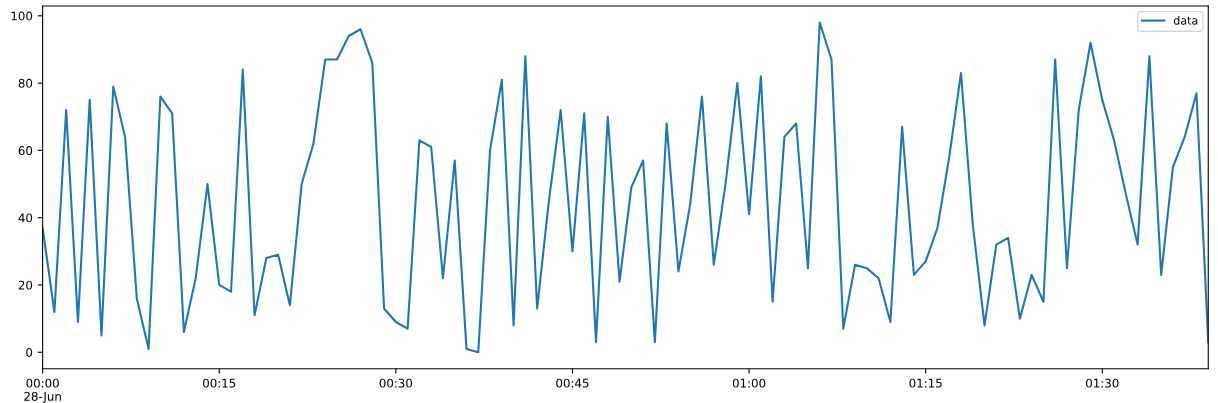 This screenshot has height=403, width=1218. I want to click on x-tick-label: 01:30, so click(1102, 383).